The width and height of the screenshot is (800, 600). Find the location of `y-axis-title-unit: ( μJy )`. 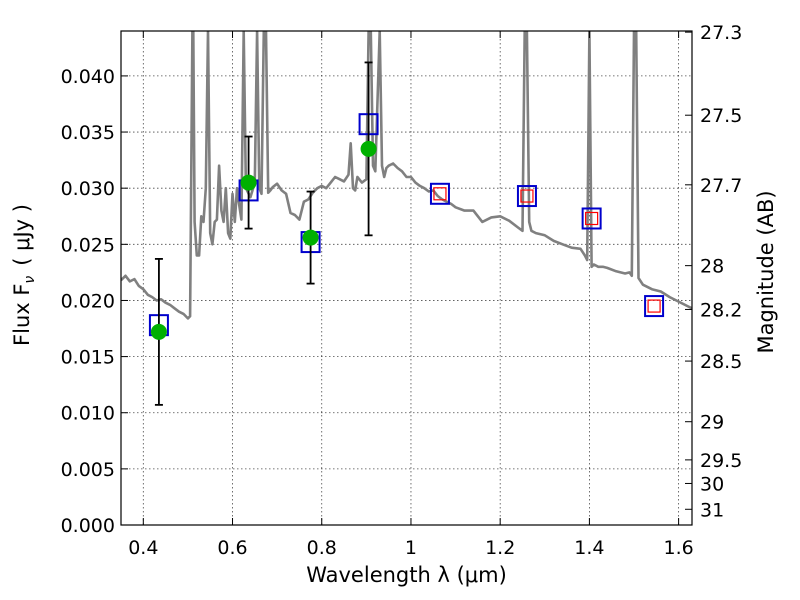

y-axis-title-unit: ( μJy ) is located at coordinates (22, 235).